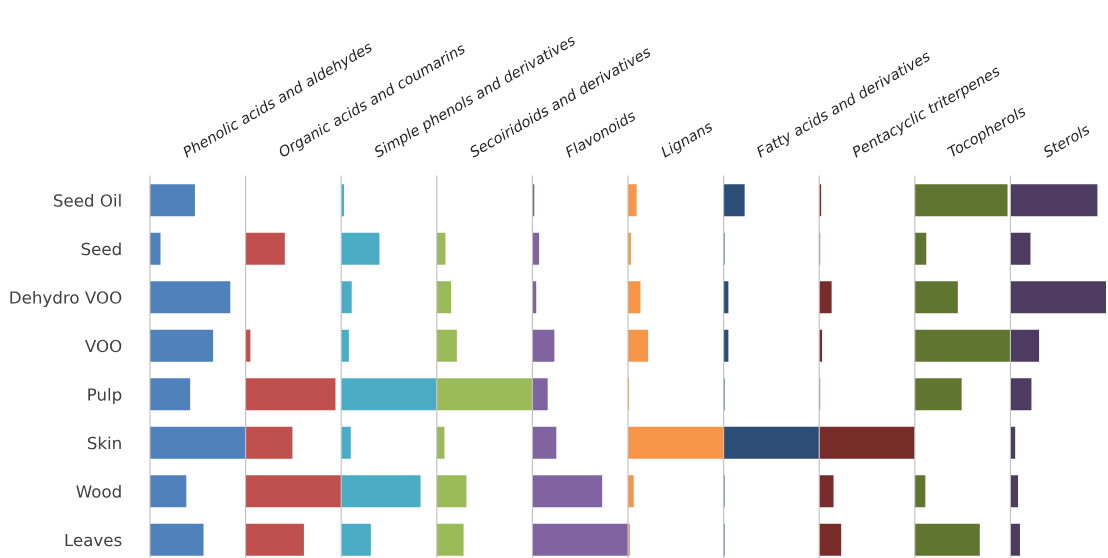 The height and width of the screenshot is (558, 1108). Describe the element at coordinates (93, 540) in the screenshot. I see `y-tick-label: Leaves` at that location.